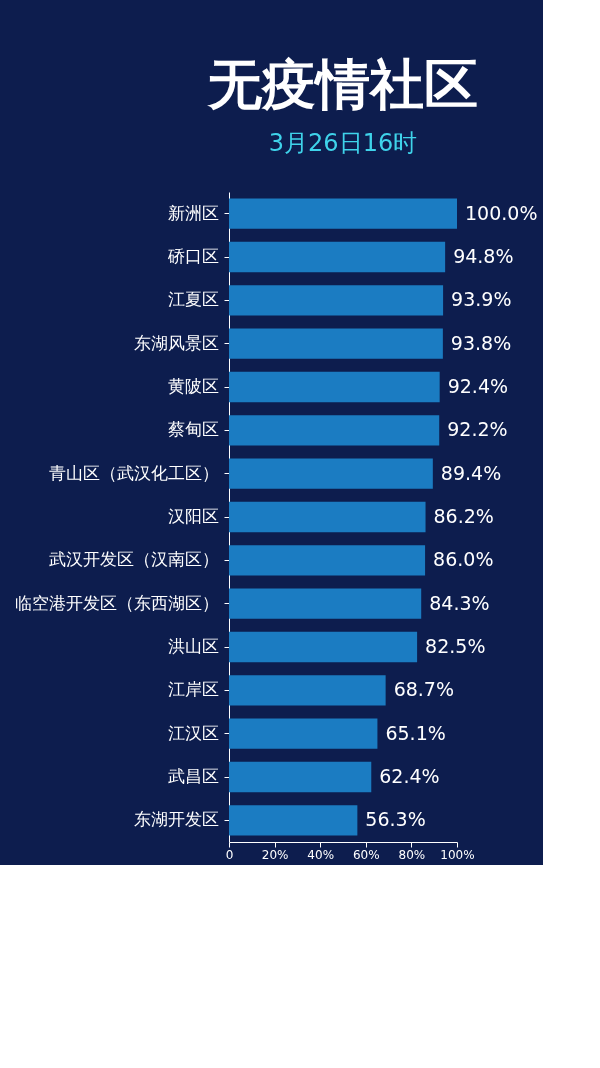 The height and width of the screenshot is (1068, 600). What do you see at coordinates (459, 602) in the screenshot?
I see `data-label: 84.3%` at bounding box center [459, 602].